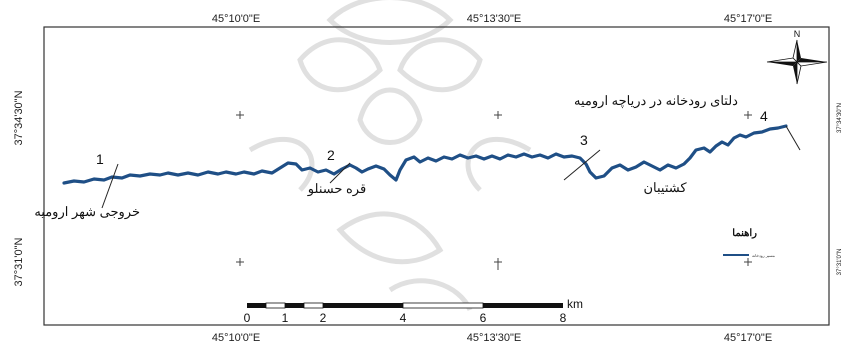  What do you see at coordinates (763, 255) in the screenshot?
I see `legend-item-label: مسیر رودخانه` at bounding box center [763, 255].